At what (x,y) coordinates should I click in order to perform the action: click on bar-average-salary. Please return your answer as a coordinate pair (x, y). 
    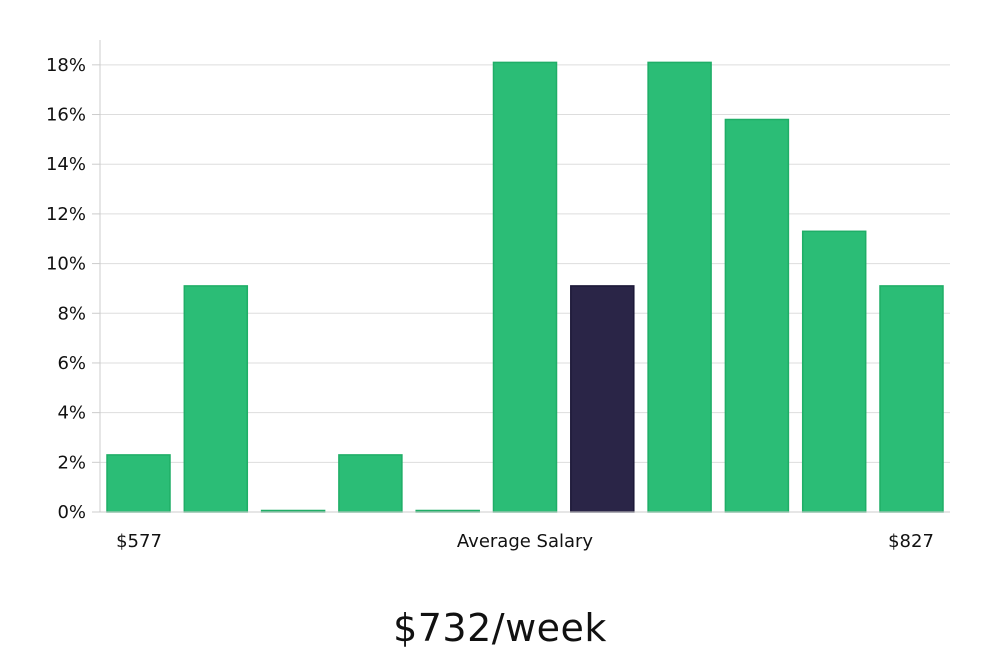
    Looking at the image, I should click on (602, 399).